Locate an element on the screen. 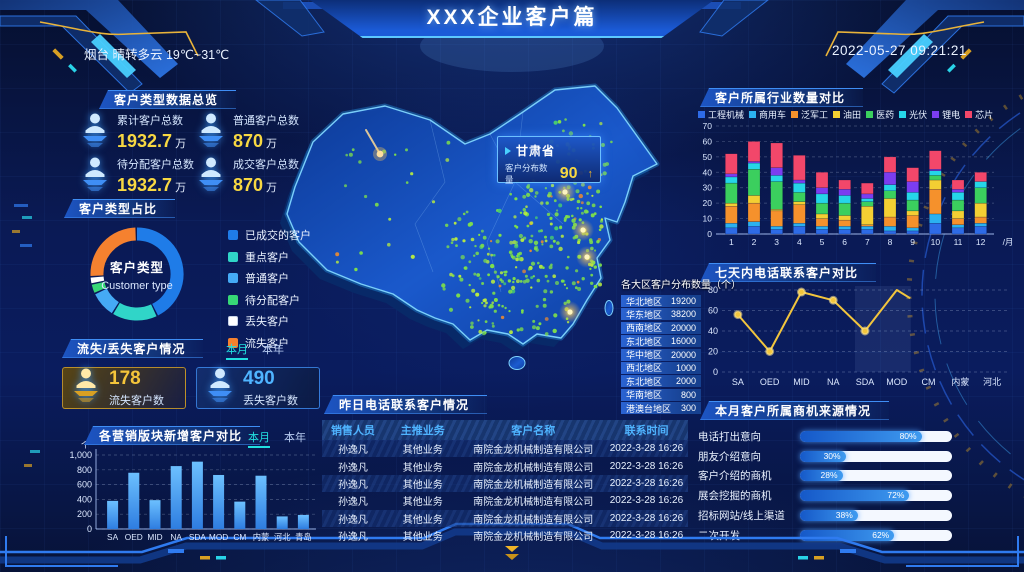 Image resolution: width=1024 pixels, height=572 pixels. panel-title-calls-week: 七天内电话联系客户对比 is located at coordinates (788, 272).